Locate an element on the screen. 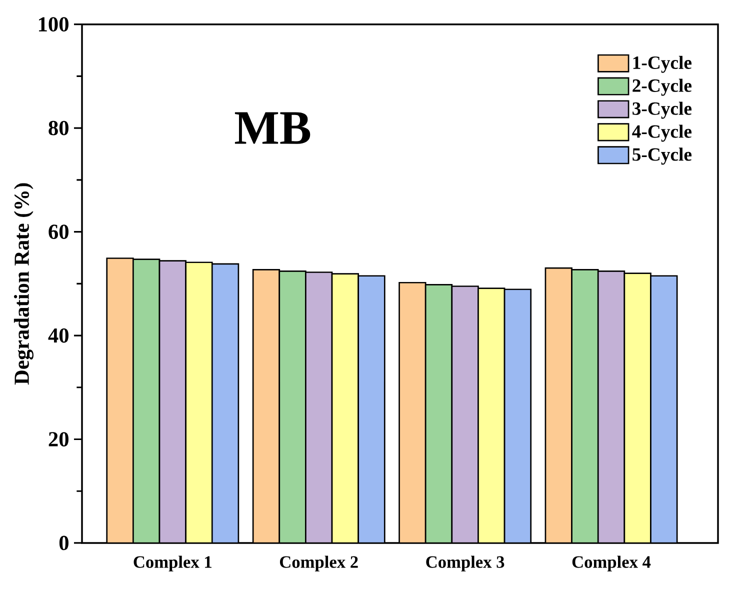 The image size is (729, 592). y-tick-label: 60 is located at coordinates (58, 231).